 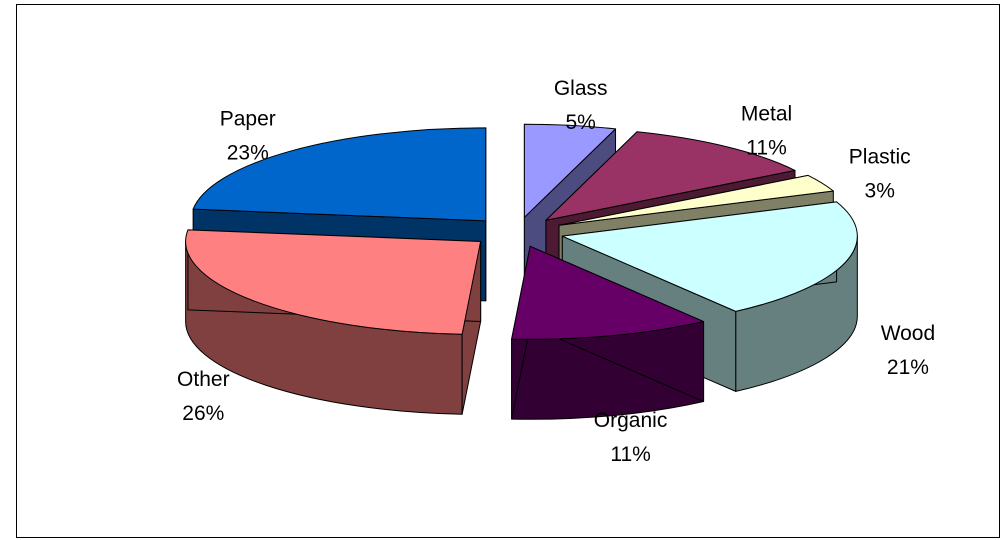 I want to click on slice-paper, so click(x=339, y=174).